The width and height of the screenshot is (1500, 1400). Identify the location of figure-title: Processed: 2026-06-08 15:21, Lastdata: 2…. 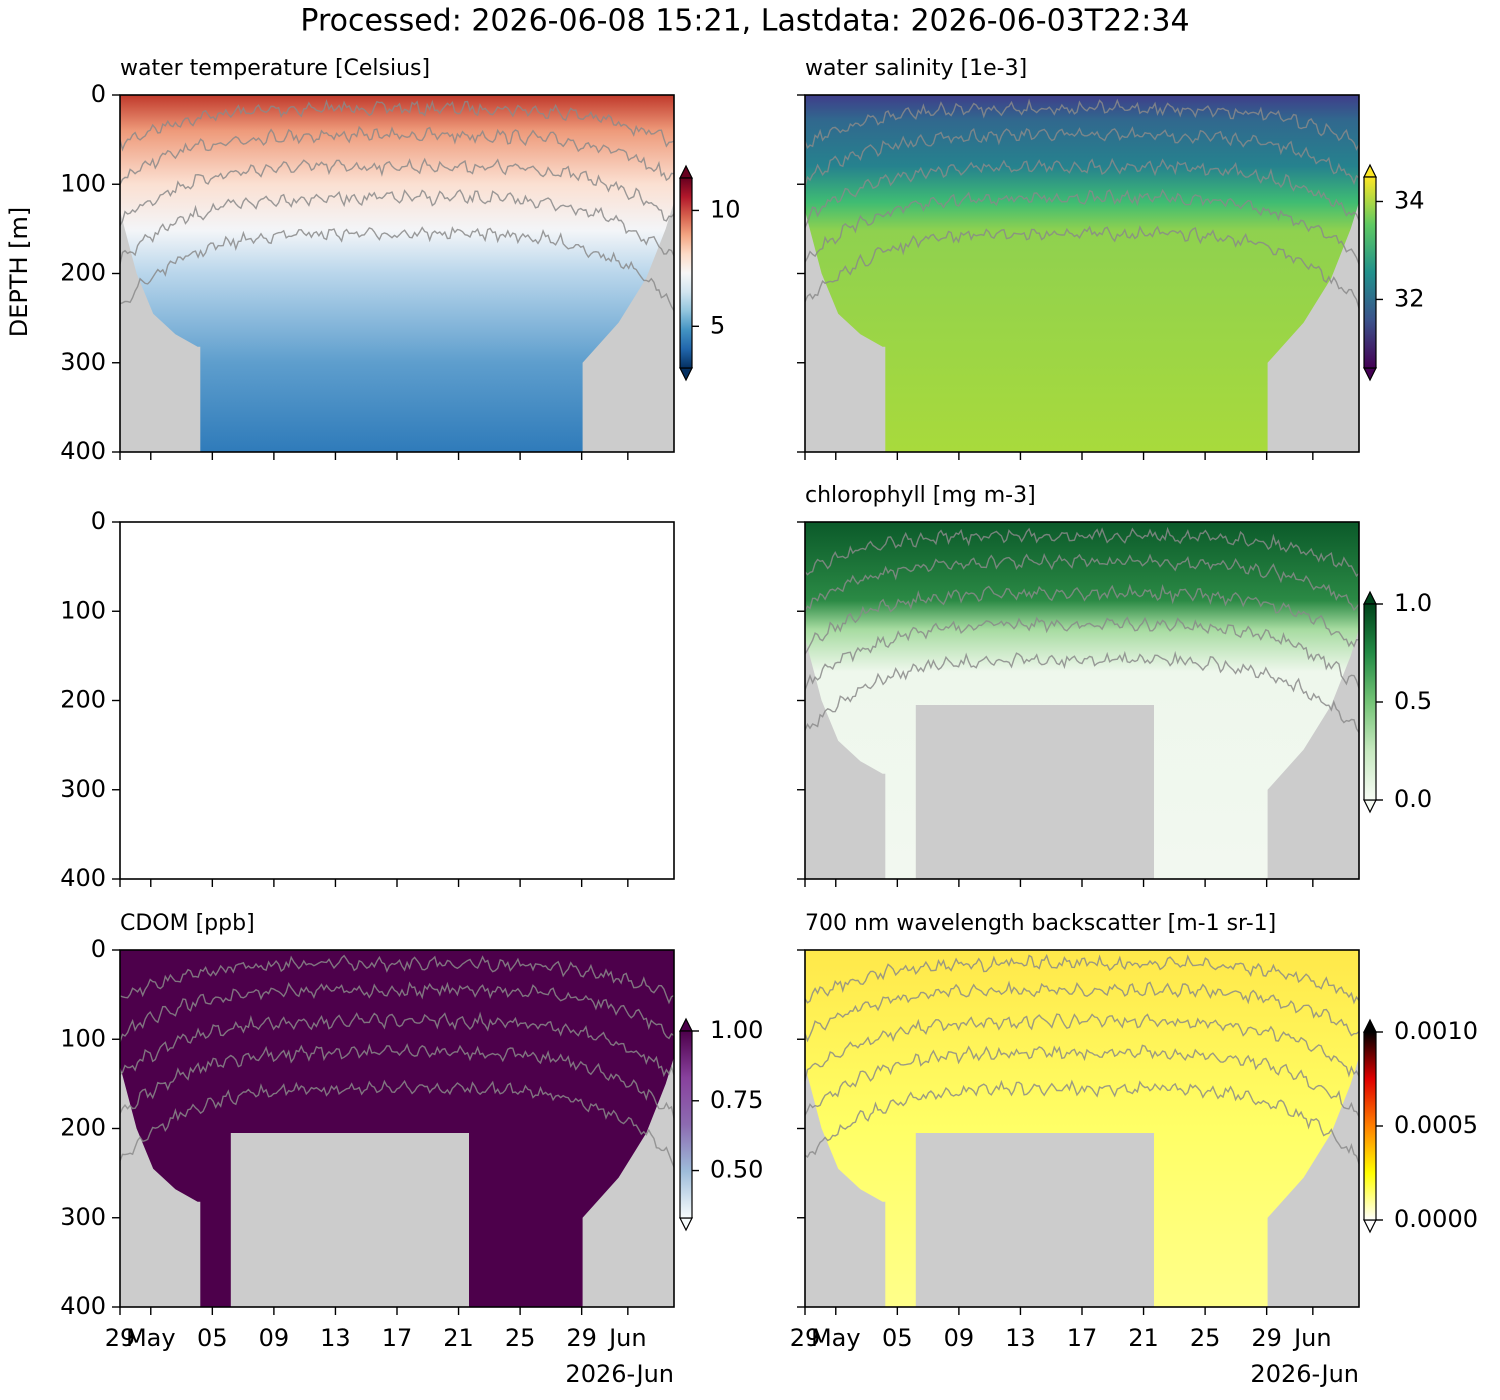
(744, 21).